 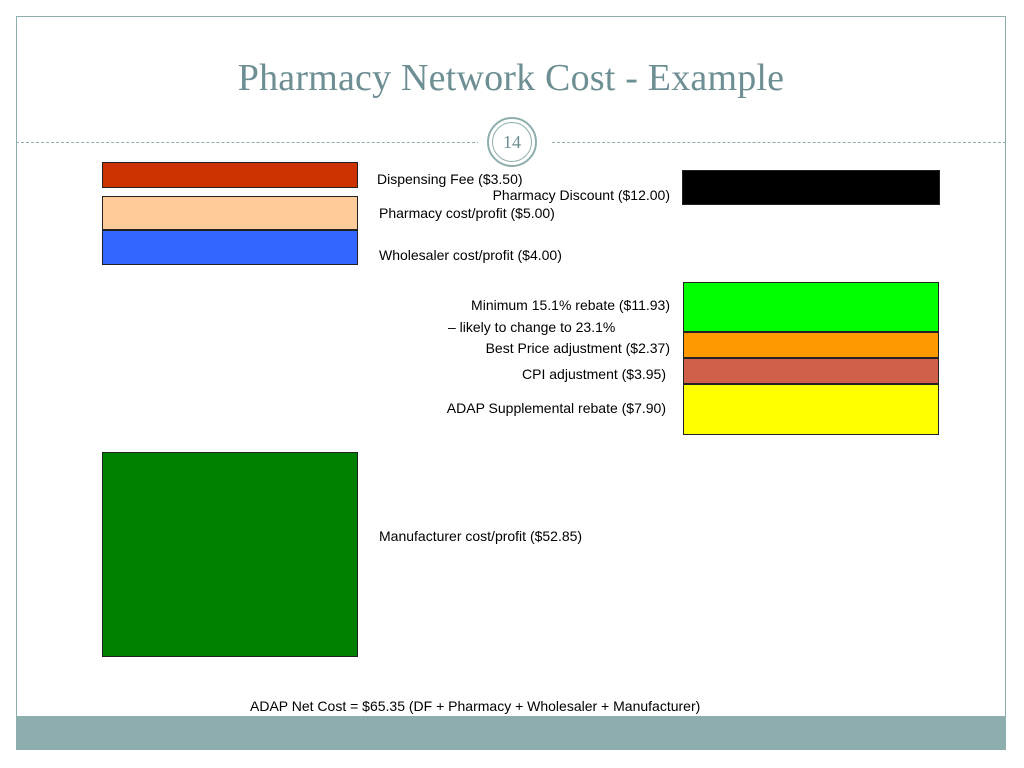 I want to click on dispensing-fee-block, so click(x=230, y=175).